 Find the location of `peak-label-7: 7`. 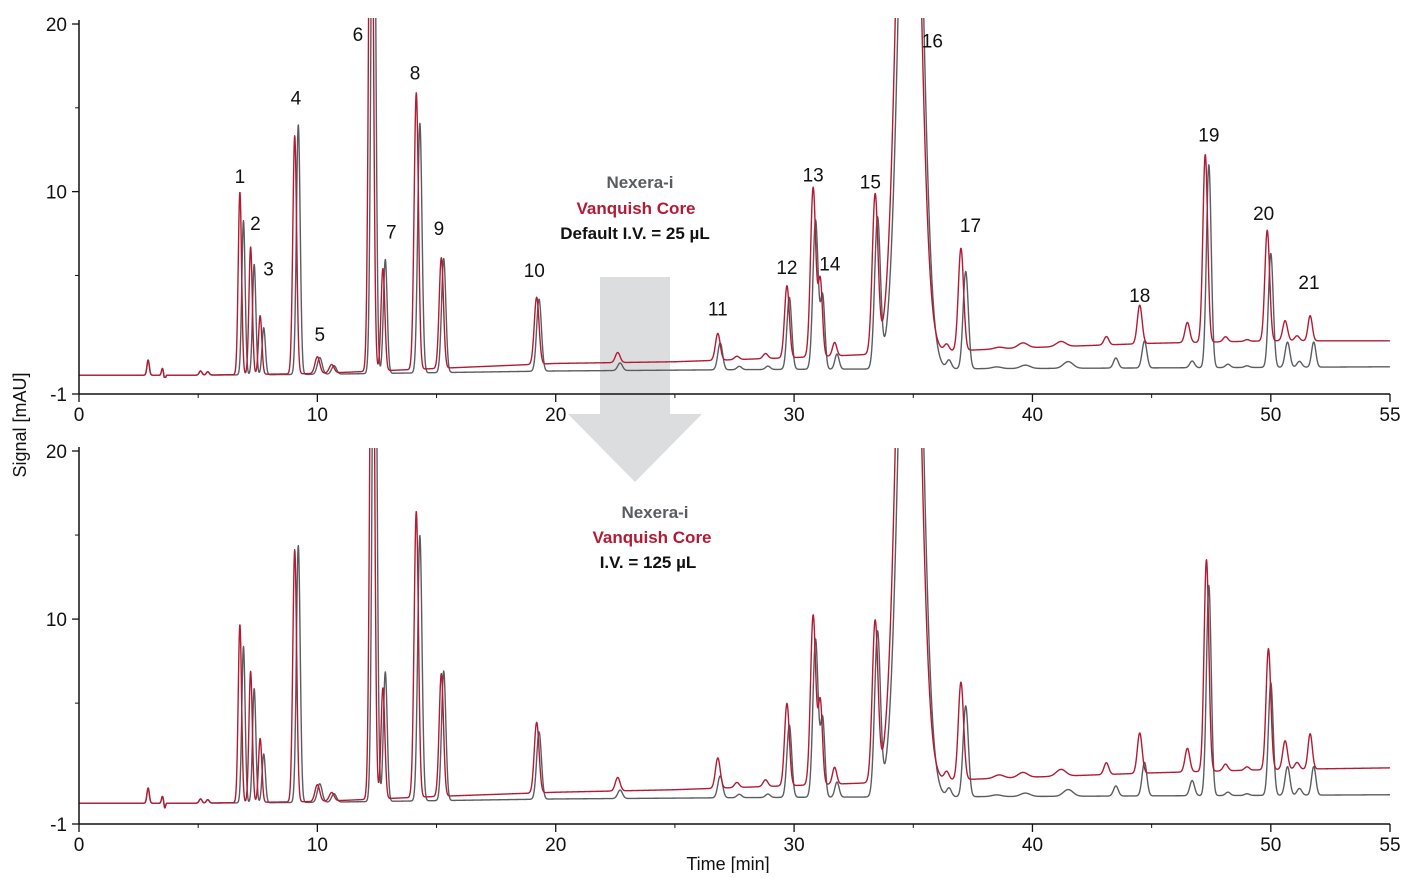

peak-label-7: 7 is located at coordinates (391, 233).